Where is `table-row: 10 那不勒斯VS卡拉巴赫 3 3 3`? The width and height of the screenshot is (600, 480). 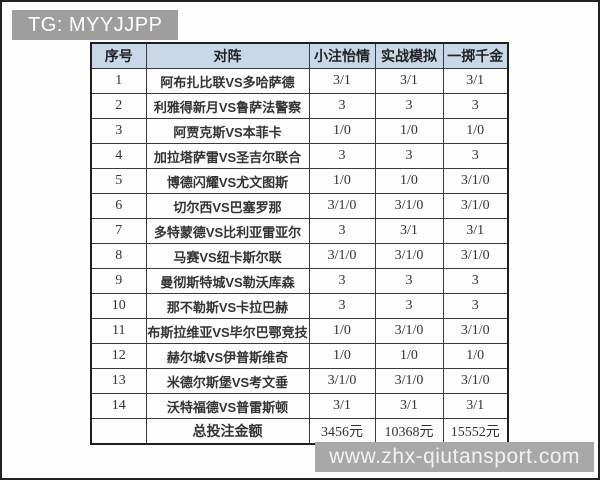 table-row: 10 那不勒斯VS卡拉巴赫 3 3 3 is located at coordinates (299, 306).